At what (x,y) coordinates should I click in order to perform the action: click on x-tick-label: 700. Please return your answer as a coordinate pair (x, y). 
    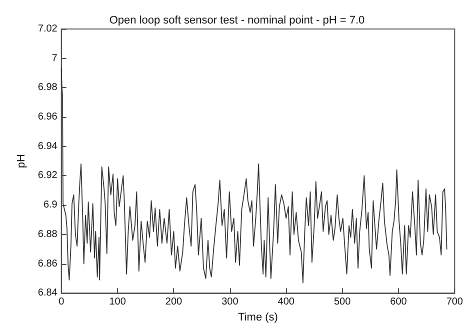
    Looking at the image, I should click on (455, 302).